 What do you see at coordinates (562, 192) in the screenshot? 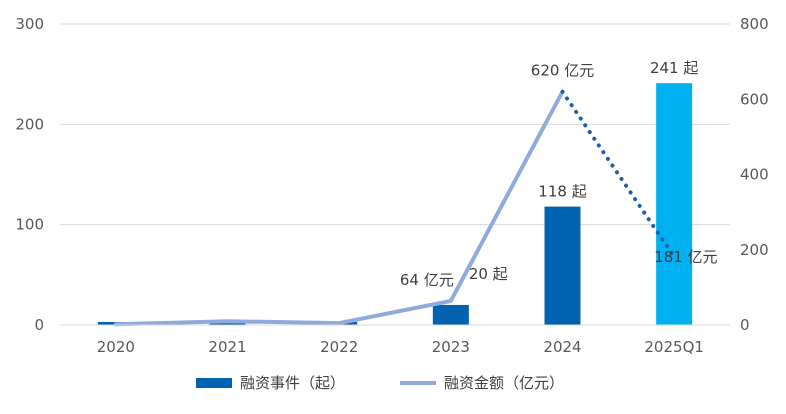
I see `bar-data-label: 118 起` at bounding box center [562, 192].